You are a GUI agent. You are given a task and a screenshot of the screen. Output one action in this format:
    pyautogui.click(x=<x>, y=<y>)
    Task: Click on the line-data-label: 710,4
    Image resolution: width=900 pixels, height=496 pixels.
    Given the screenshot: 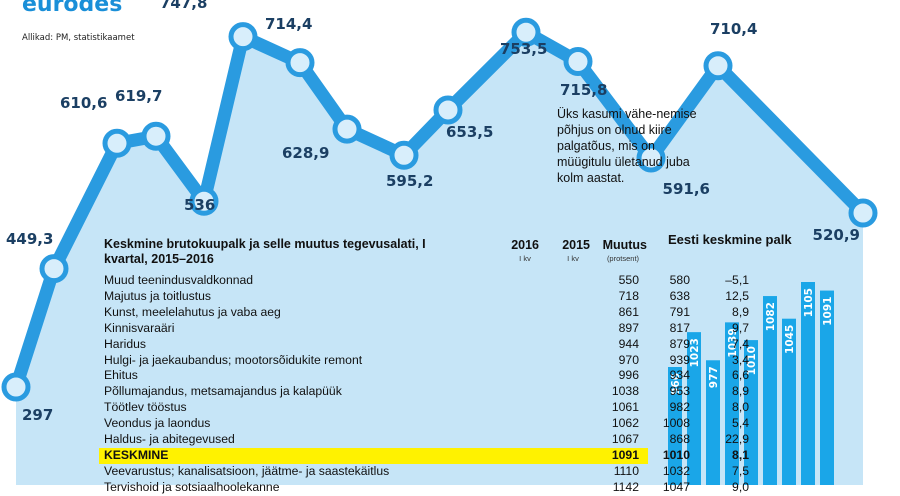 What is the action you would take?
    pyautogui.click(x=733, y=29)
    